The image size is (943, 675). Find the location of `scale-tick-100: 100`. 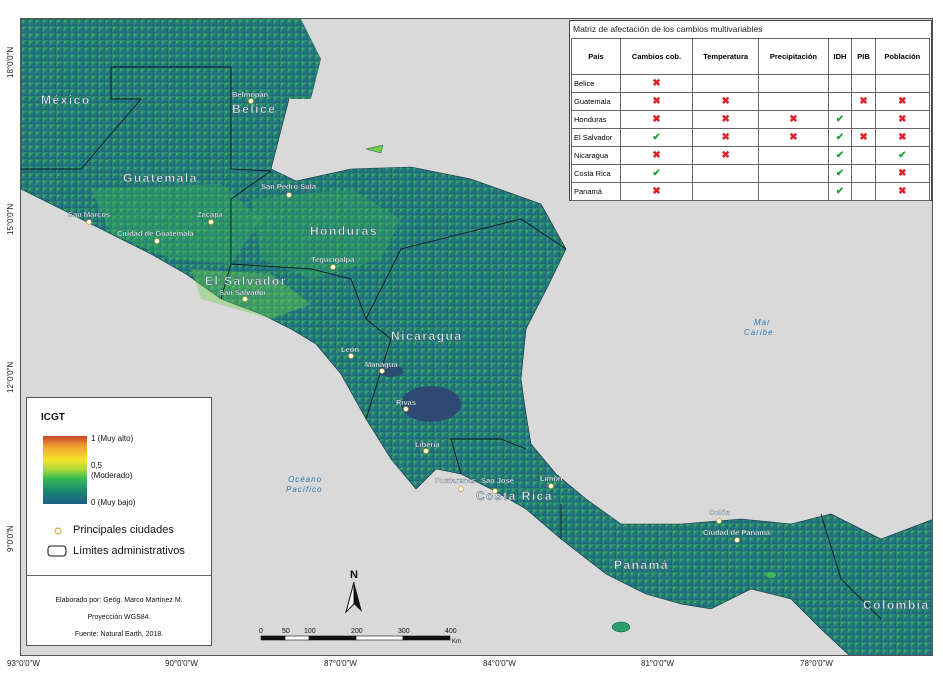

scale-tick-100: 100 is located at coordinates (310, 631).